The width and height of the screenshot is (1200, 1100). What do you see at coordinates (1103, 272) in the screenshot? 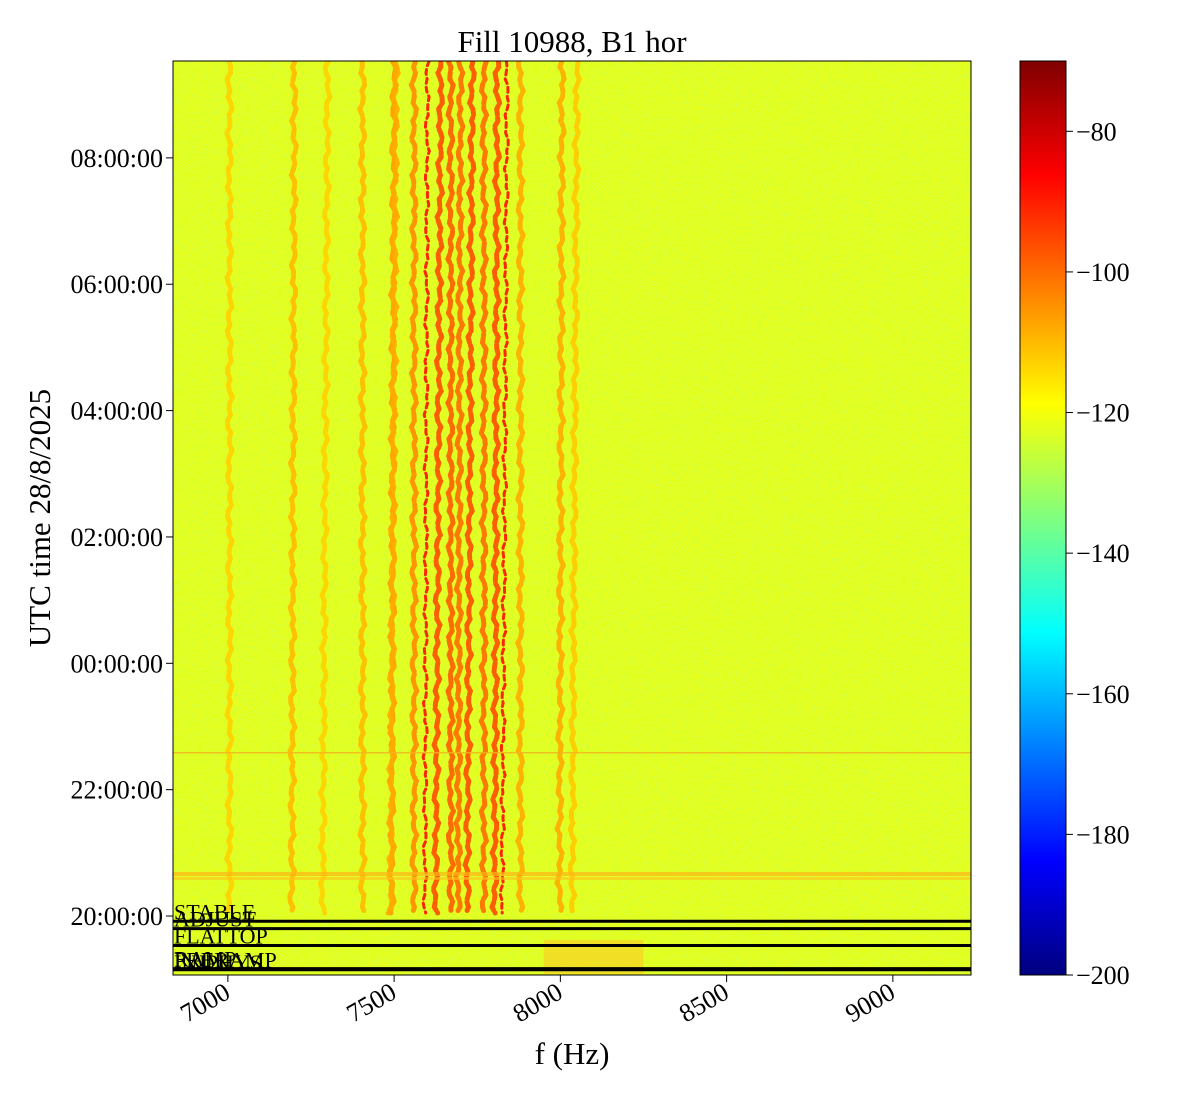
I see `colorbar-tick-label: −100` at bounding box center [1103, 272].